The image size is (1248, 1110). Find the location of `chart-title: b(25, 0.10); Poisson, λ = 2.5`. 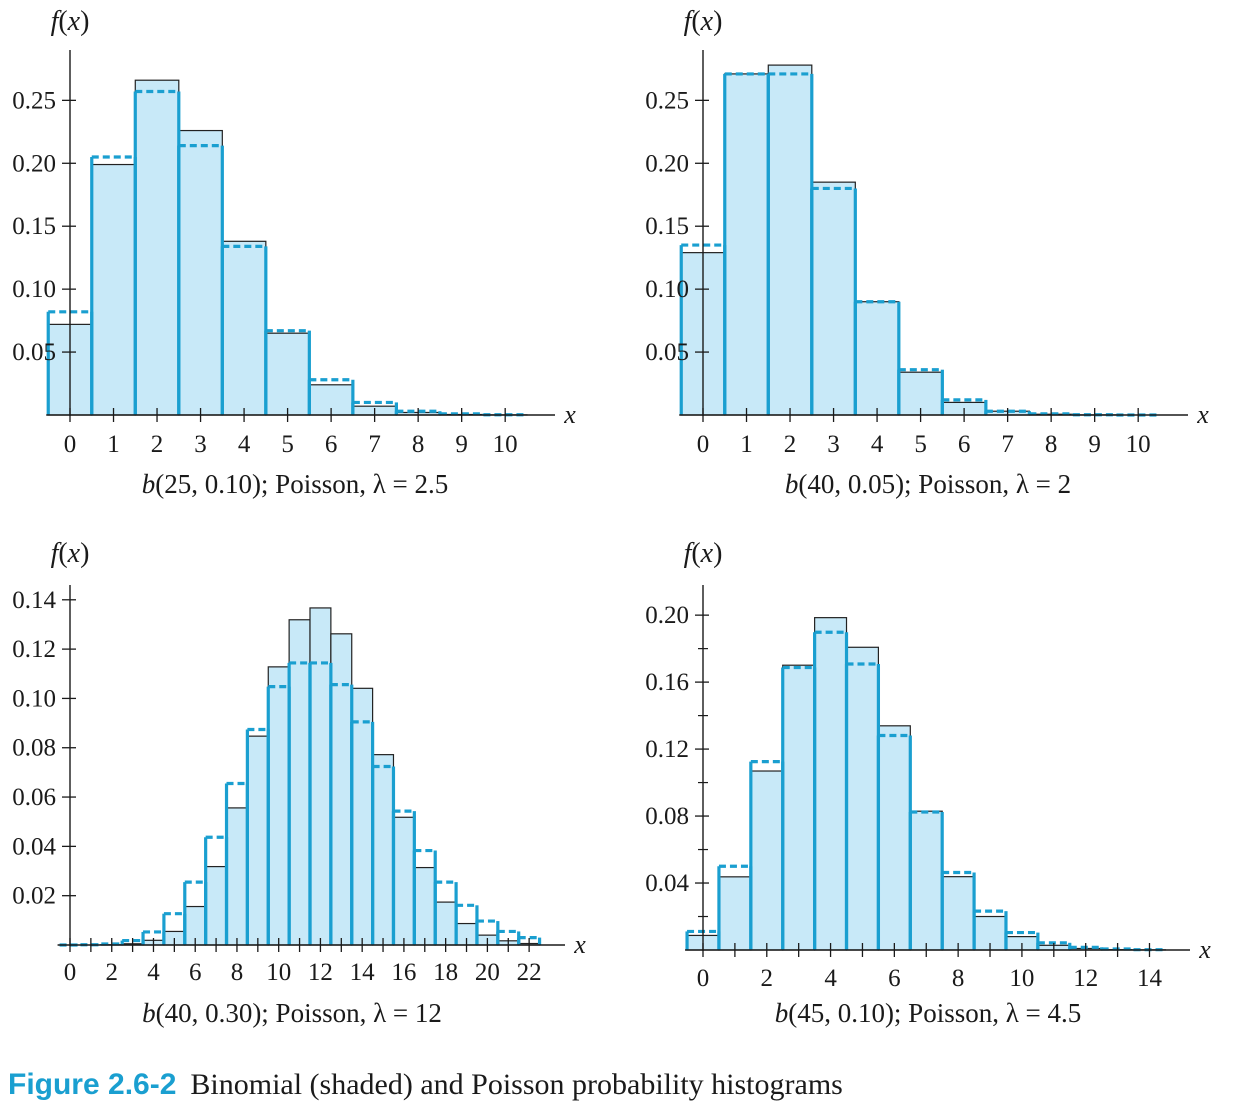

chart-title: b(25, 0.10); Poisson, λ = 2.5 is located at coordinates (295, 484).